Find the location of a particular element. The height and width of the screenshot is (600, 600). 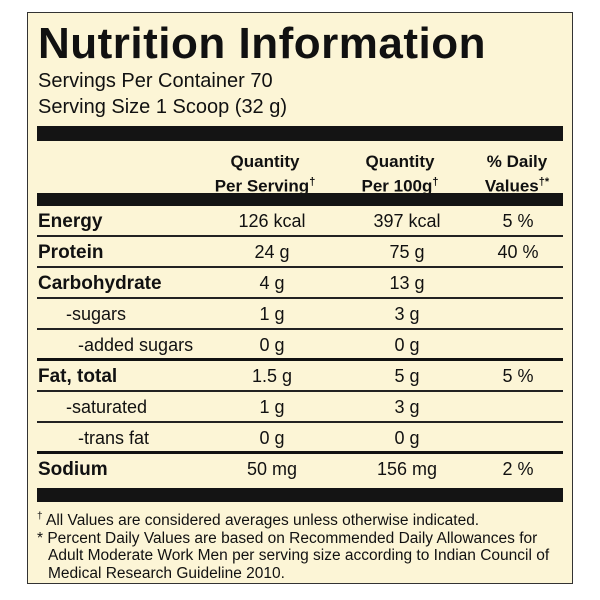

daily-value: 2 % is located at coordinates (518, 469).